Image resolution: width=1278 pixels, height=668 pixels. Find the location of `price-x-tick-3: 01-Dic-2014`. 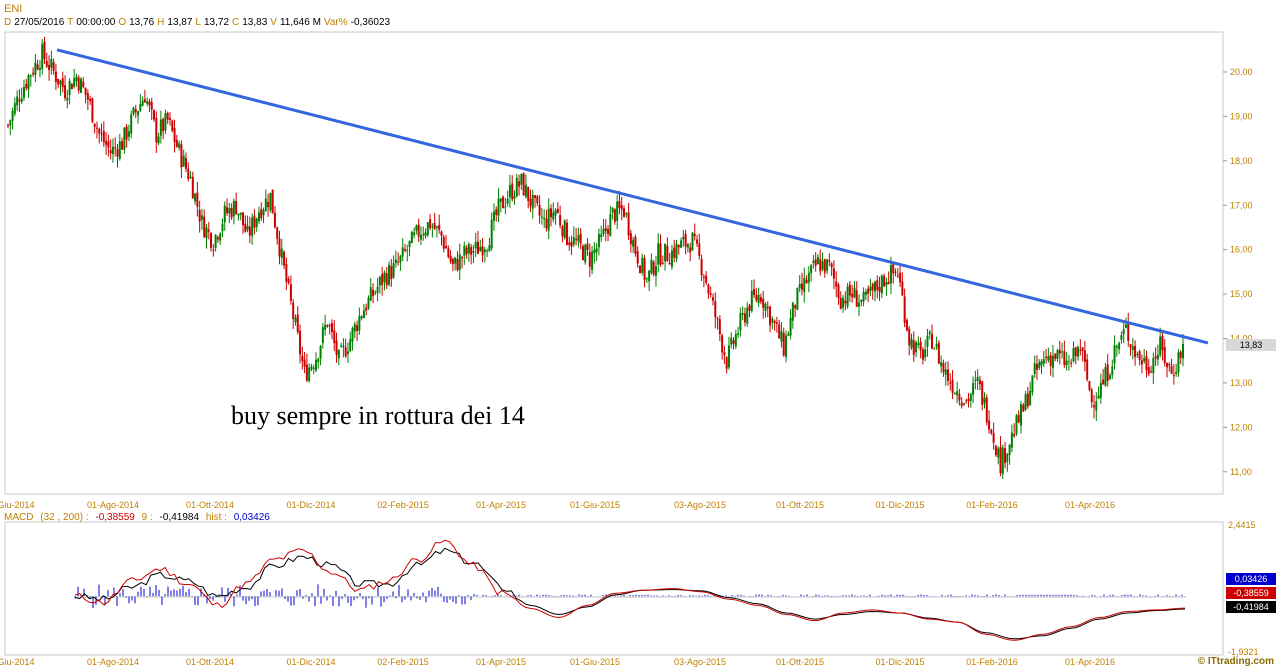

price-x-tick-3: 01-Dic-2014 is located at coordinates (310, 505).